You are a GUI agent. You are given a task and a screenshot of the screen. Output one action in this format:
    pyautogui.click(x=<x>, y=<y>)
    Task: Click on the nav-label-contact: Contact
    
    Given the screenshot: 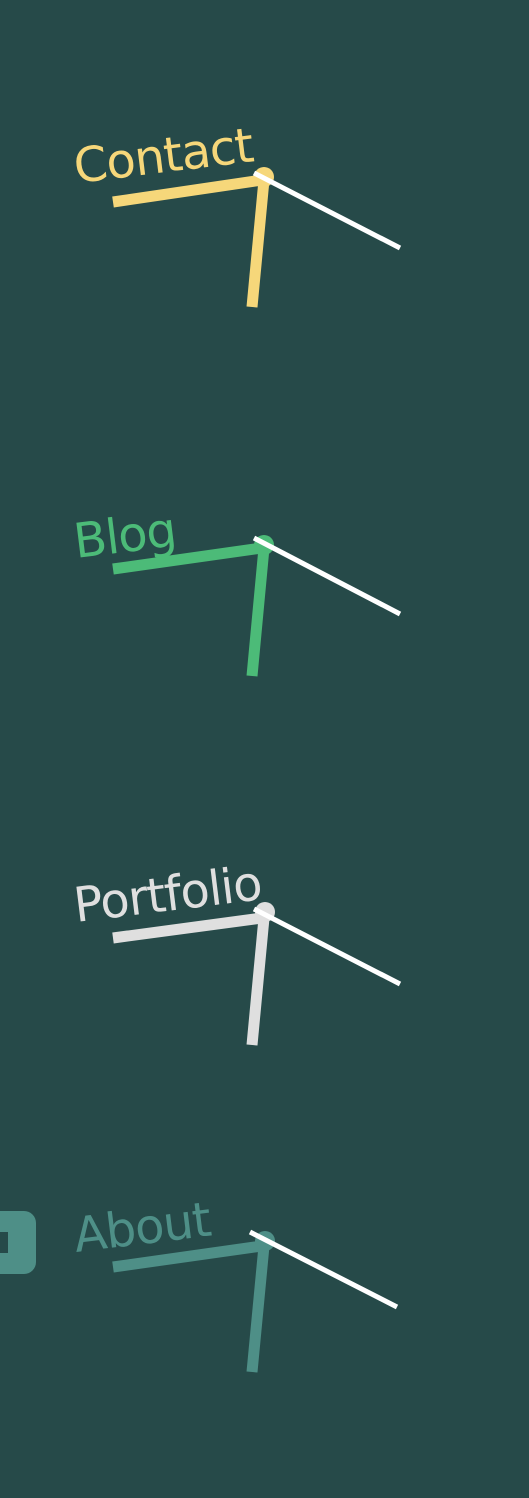 What is the action you would take?
    pyautogui.click(x=163, y=156)
    